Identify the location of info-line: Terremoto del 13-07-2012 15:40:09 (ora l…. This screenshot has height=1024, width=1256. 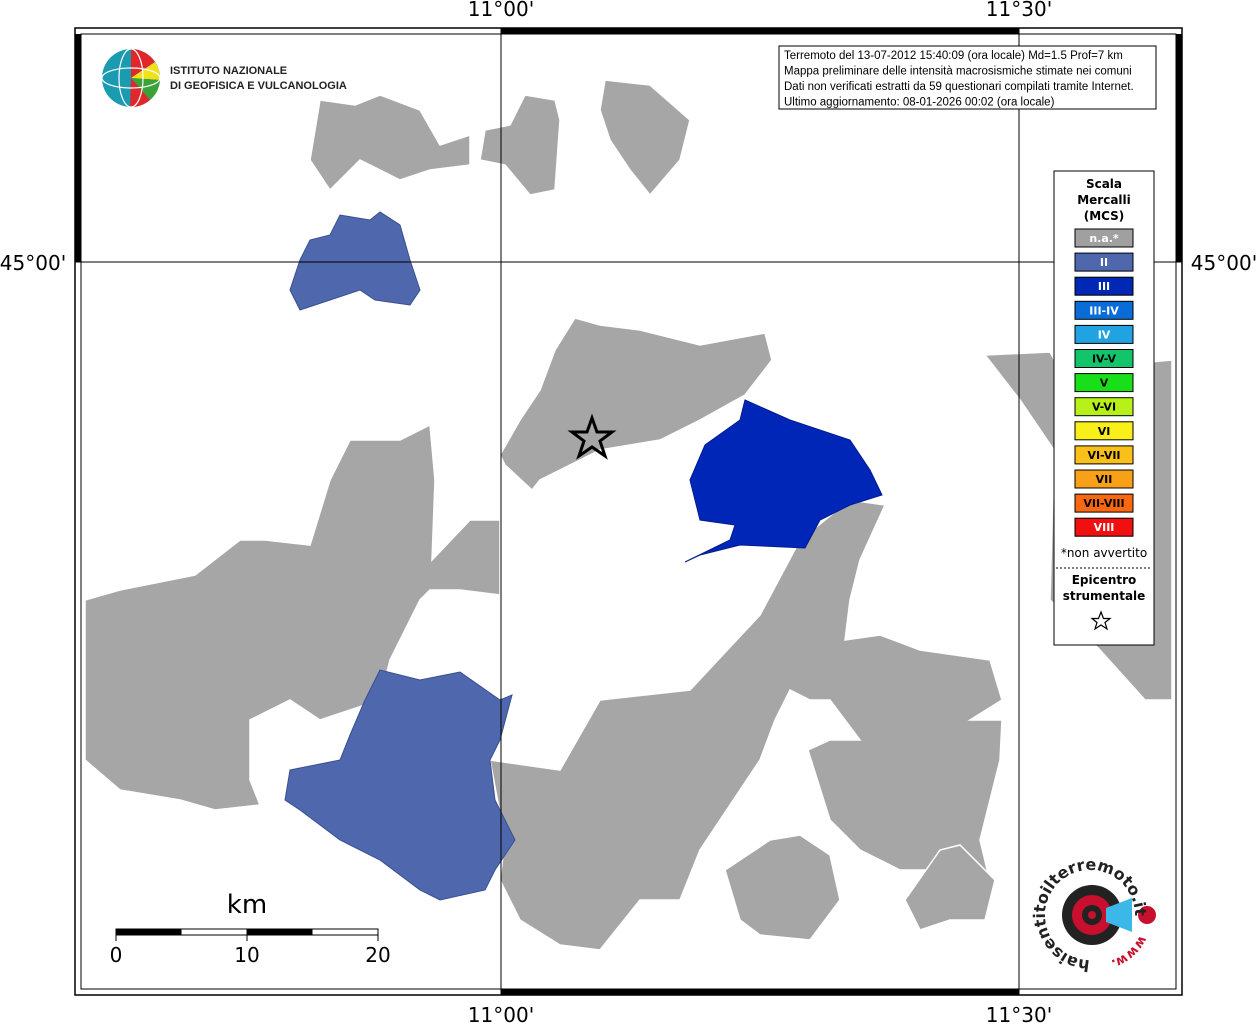
(953, 56).